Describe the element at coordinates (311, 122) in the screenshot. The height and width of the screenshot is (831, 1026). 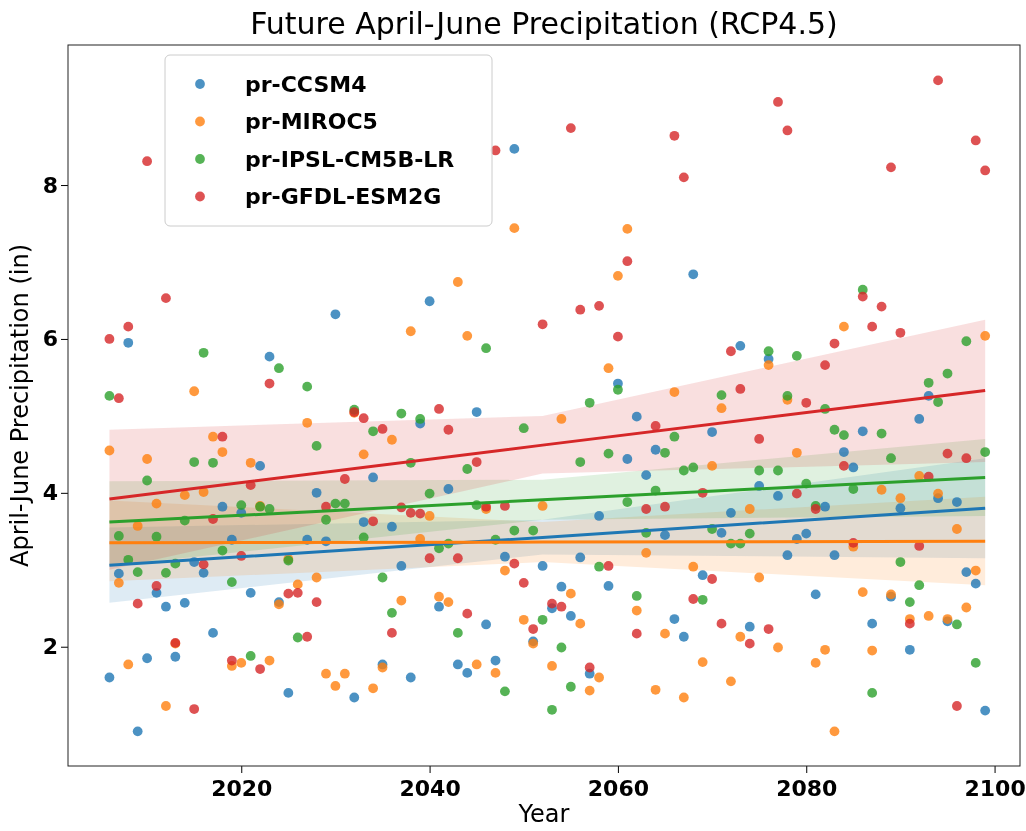
I see `legend-label: pr-MIROC5` at that location.